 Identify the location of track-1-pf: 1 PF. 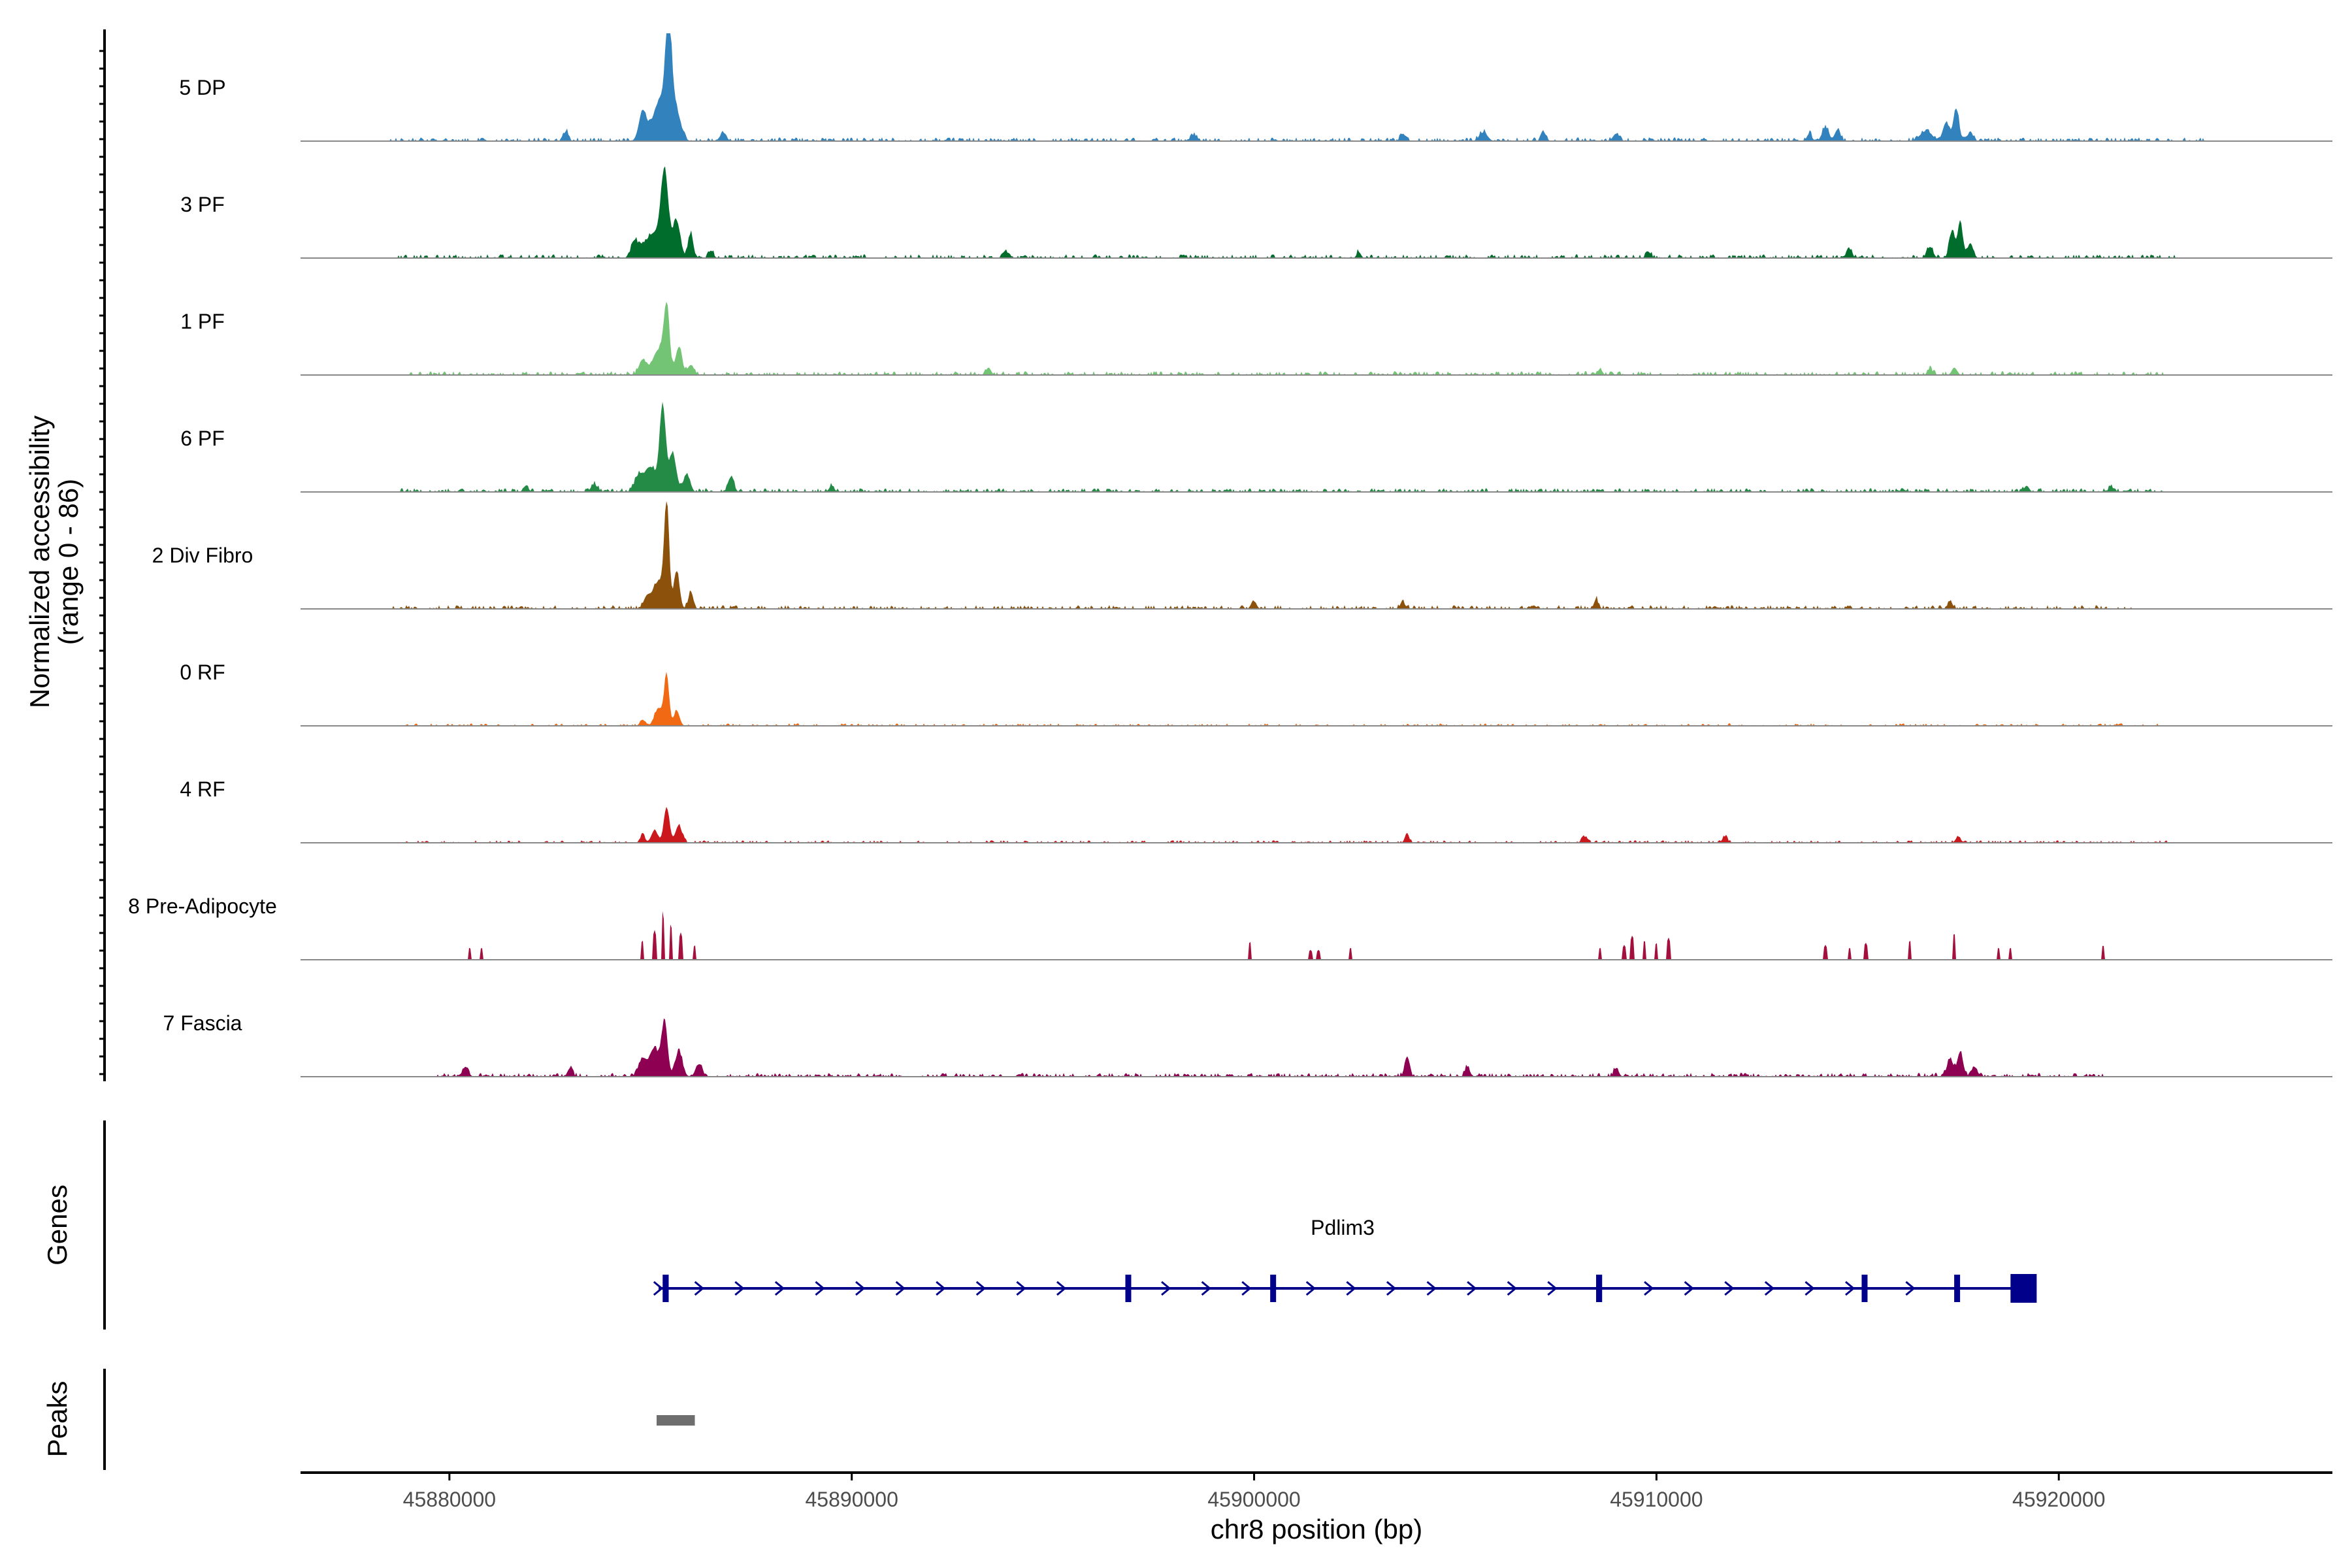
(1256, 338).